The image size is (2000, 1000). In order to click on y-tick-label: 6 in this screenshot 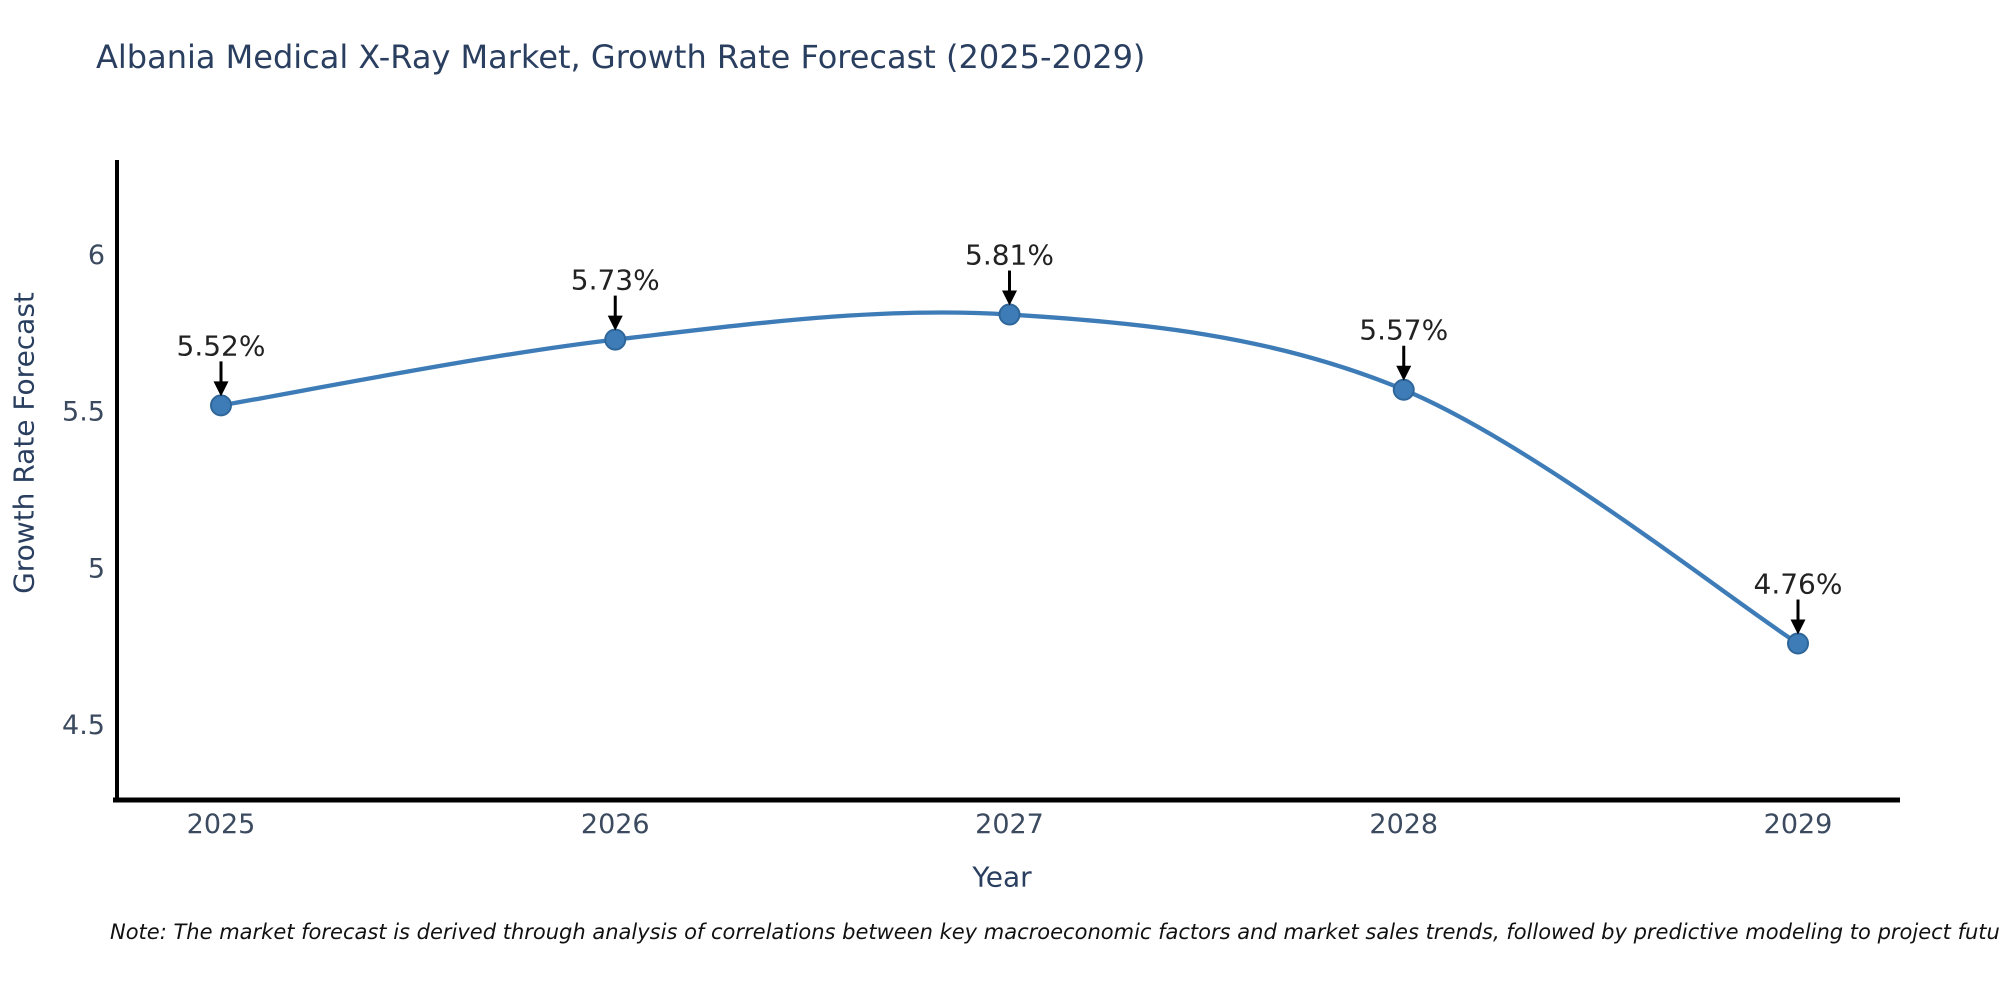, I will do `click(96, 255)`.